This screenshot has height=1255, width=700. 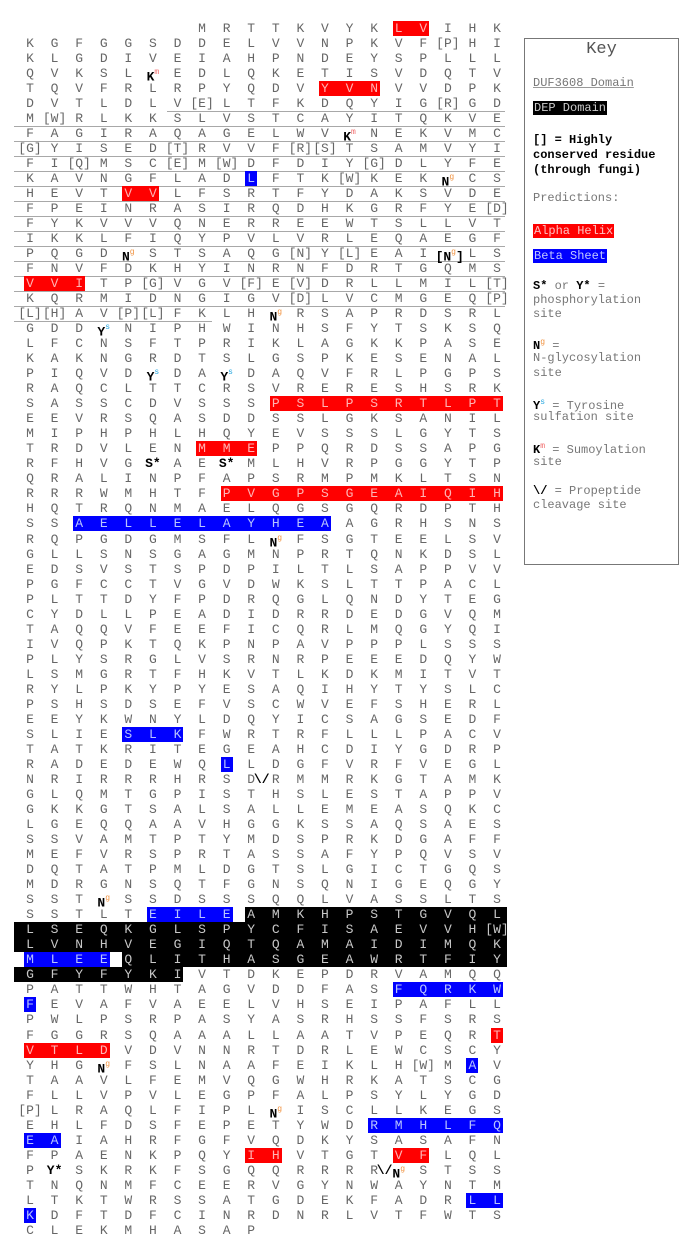 What do you see at coordinates (497, 193) in the screenshot?
I see `residue: E` at bounding box center [497, 193].